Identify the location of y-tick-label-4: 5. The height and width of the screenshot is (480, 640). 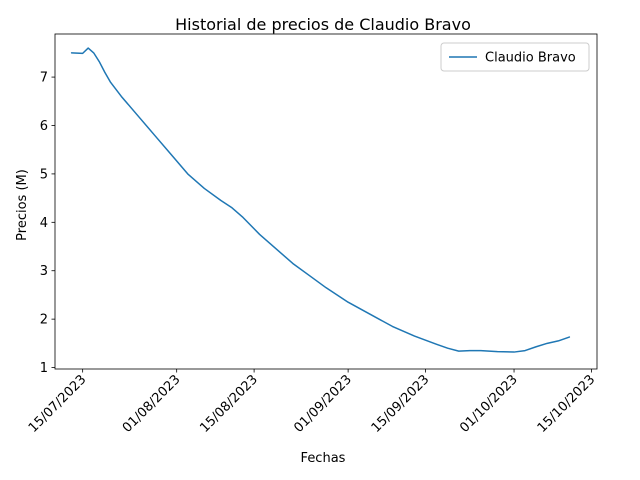
(44, 174).